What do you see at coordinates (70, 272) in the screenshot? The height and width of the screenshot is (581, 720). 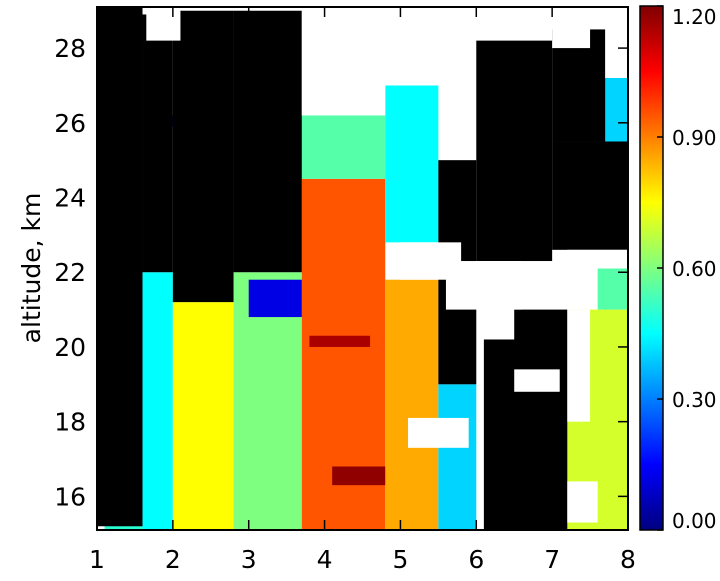 I see `y-tick-label-3: 22` at bounding box center [70, 272].